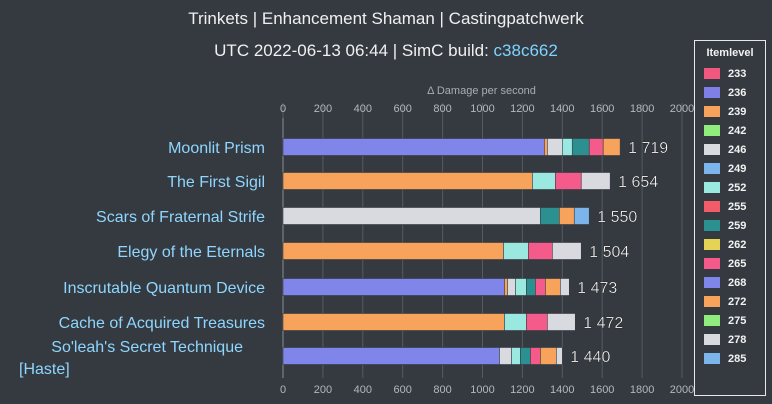 This screenshot has width=772, height=404. What do you see at coordinates (602, 109) in the screenshot?
I see `tick-label-top: 1600` at bounding box center [602, 109].